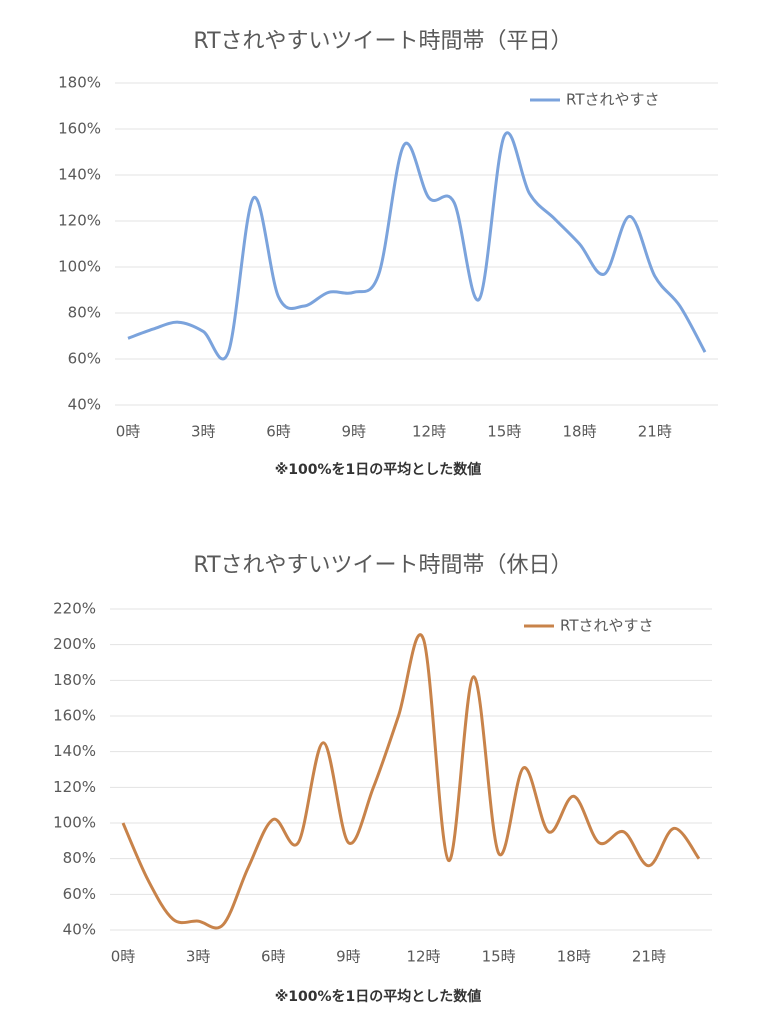  I want to click on y-tick-label: 200%, so click(74, 644).